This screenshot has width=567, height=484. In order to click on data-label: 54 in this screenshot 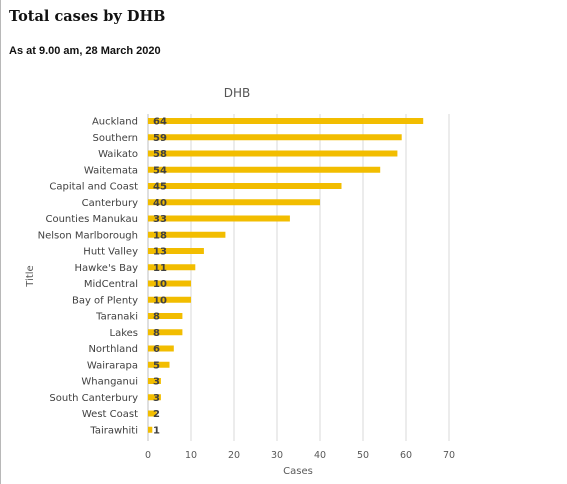, I will do `click(160, 170)`.